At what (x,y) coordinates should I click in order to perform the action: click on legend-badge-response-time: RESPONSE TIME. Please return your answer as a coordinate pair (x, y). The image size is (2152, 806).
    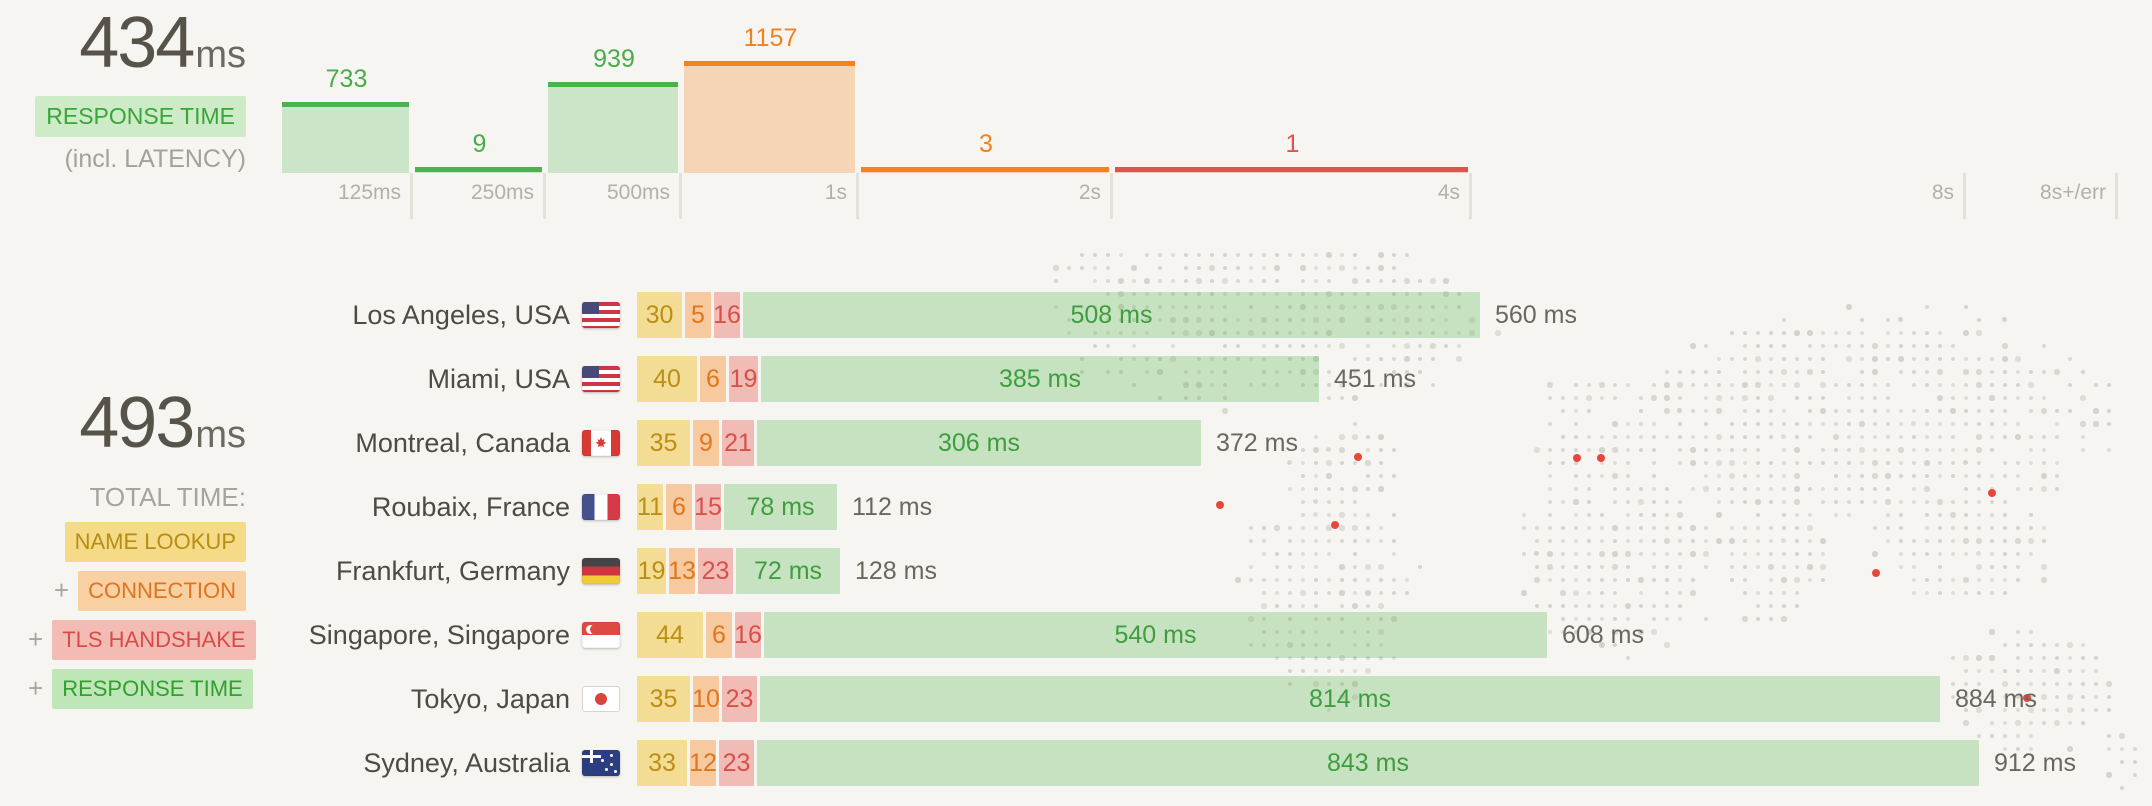
    Looking at the image, I should click on (152, 688).